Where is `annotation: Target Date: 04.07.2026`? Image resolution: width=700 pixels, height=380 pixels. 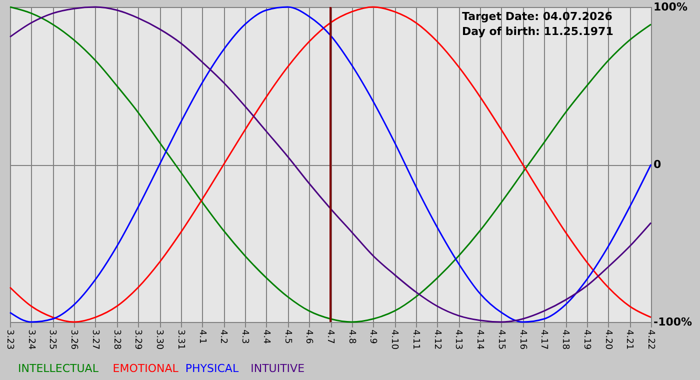
annotation: Target Date: 04.07.2026 is located at coordinates (537, 16).